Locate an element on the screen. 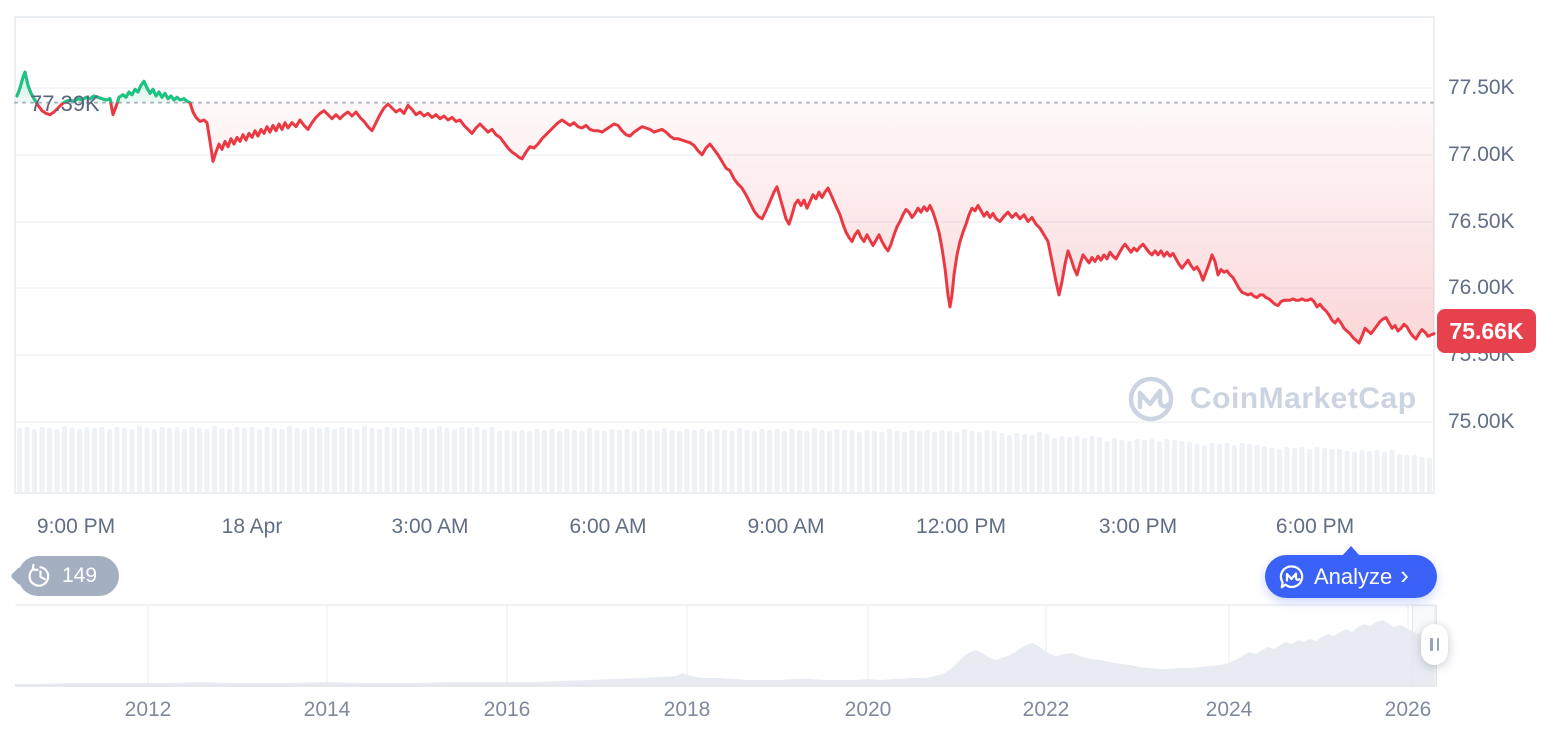 This screenshot has height=732, width=1566. current-price-value: 75.66K is located at coordinates (1486, 330).